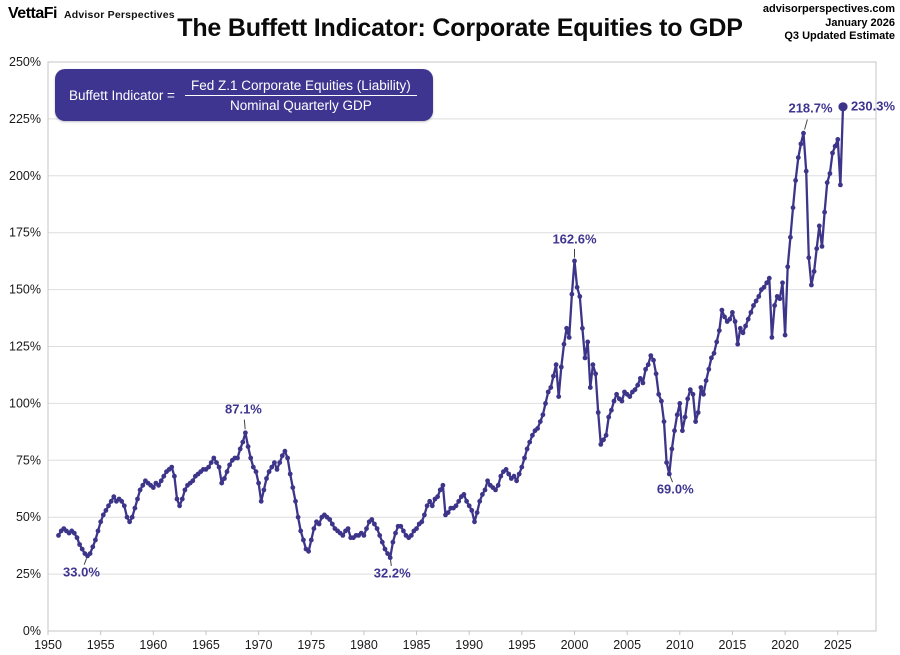 The image size is (900, 655). What do you see at coordinates (101, 645) in the screenshot?
I see `svg-text: 1955` at bounding box center [101, 645].